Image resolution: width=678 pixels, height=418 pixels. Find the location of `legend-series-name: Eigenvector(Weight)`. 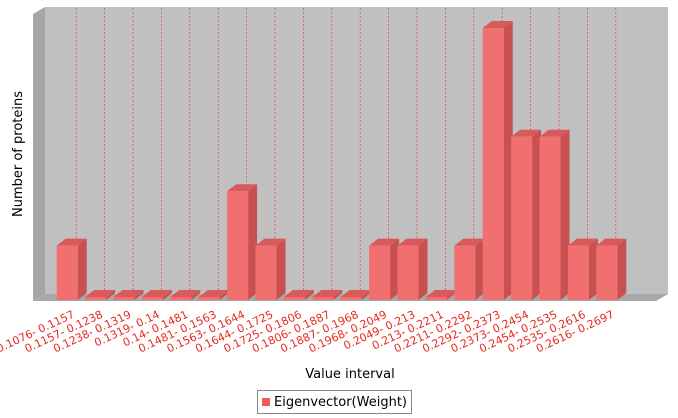

legend-series-name: Eigenvector(Weight) is located at coordinates (340, 402).